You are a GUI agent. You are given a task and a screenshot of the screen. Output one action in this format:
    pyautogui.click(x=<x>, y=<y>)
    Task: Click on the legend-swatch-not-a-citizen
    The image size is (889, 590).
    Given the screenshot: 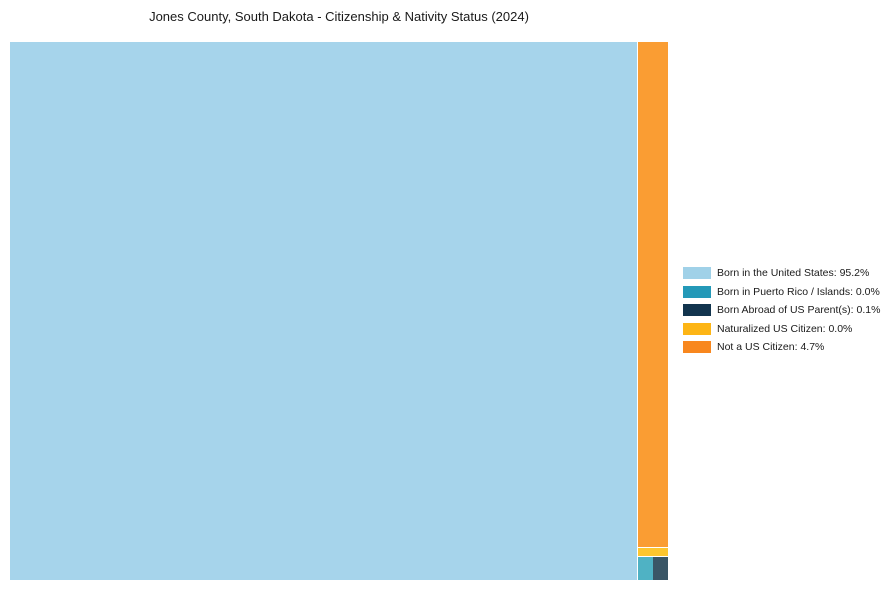 What is the action you would take?
    pyautogui.click(x=697, y=347)
    